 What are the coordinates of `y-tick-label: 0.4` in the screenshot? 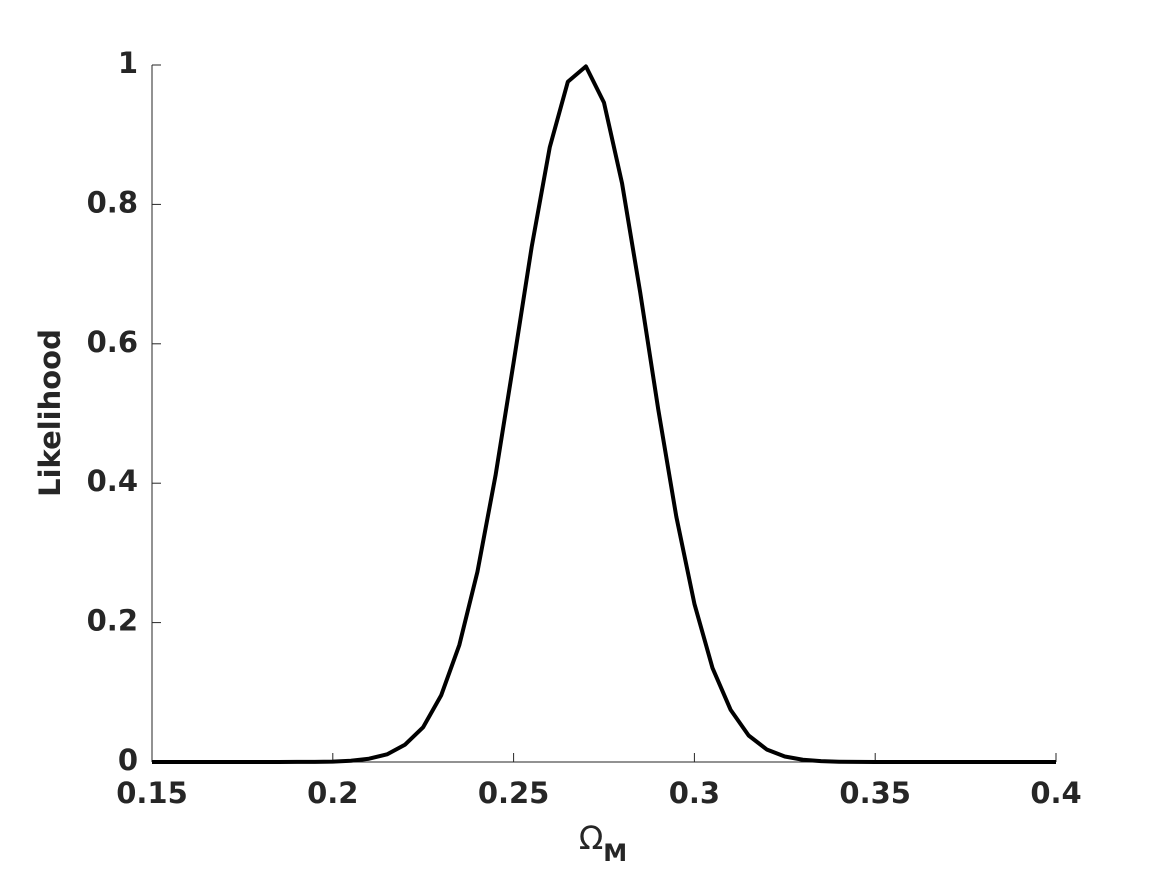 It's located at (112, 481).